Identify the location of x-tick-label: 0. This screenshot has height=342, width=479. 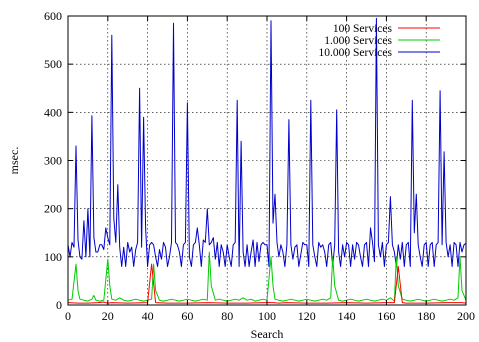
(68, 316).